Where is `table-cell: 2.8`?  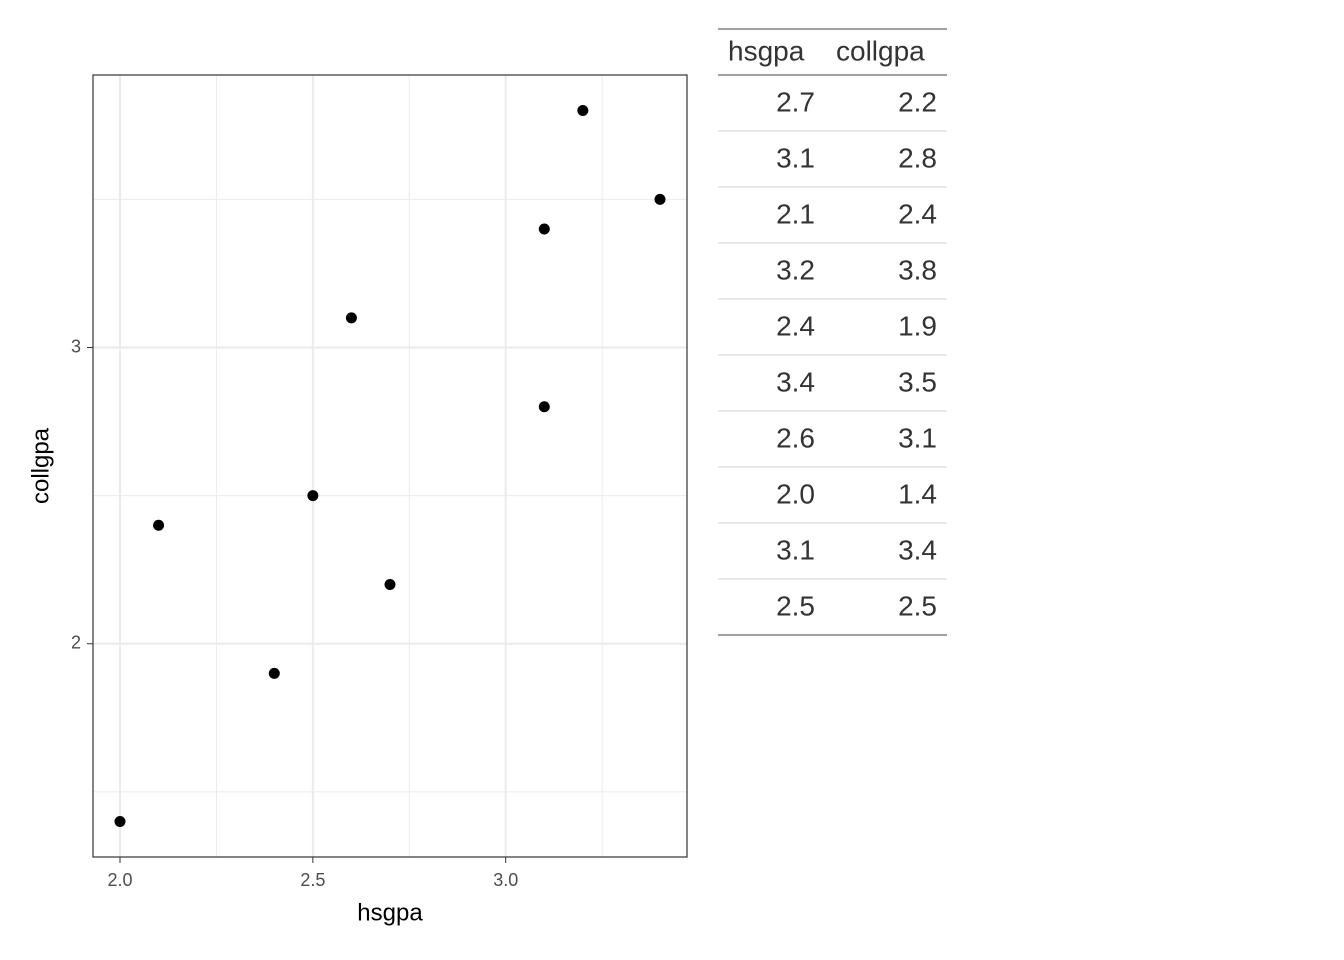 table-cell: 2.8 is located at coordinates (917, 157).